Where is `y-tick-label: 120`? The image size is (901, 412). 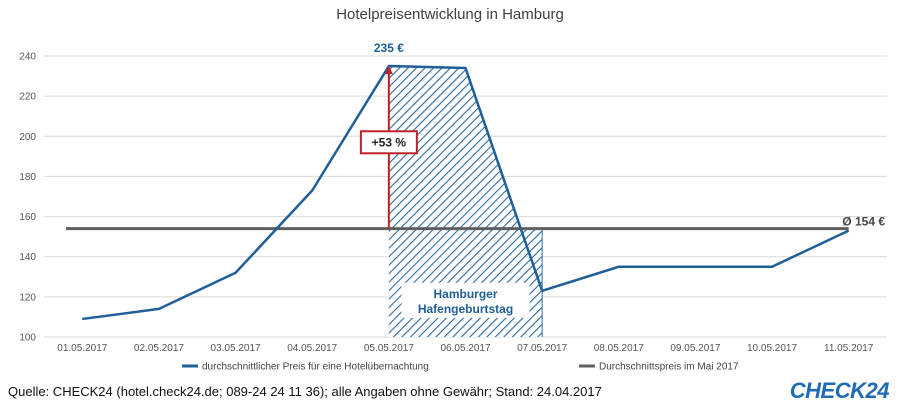
y-tick-label: 120 is located at coordinates (27, 297).